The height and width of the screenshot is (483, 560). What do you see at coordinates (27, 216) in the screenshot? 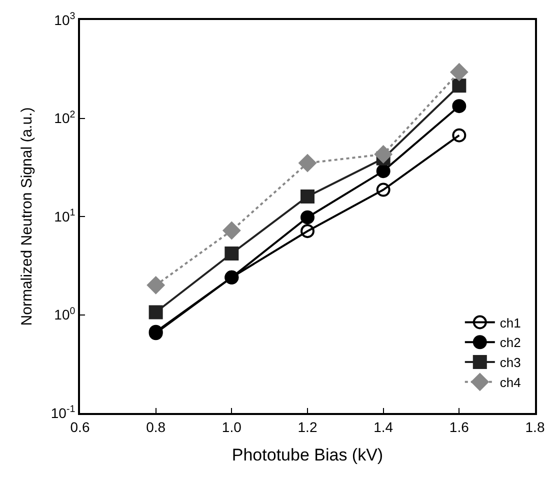
I see `y-axis-title: Normalized Neutron Signal (a.u.)` at bounding box center [27, 216].